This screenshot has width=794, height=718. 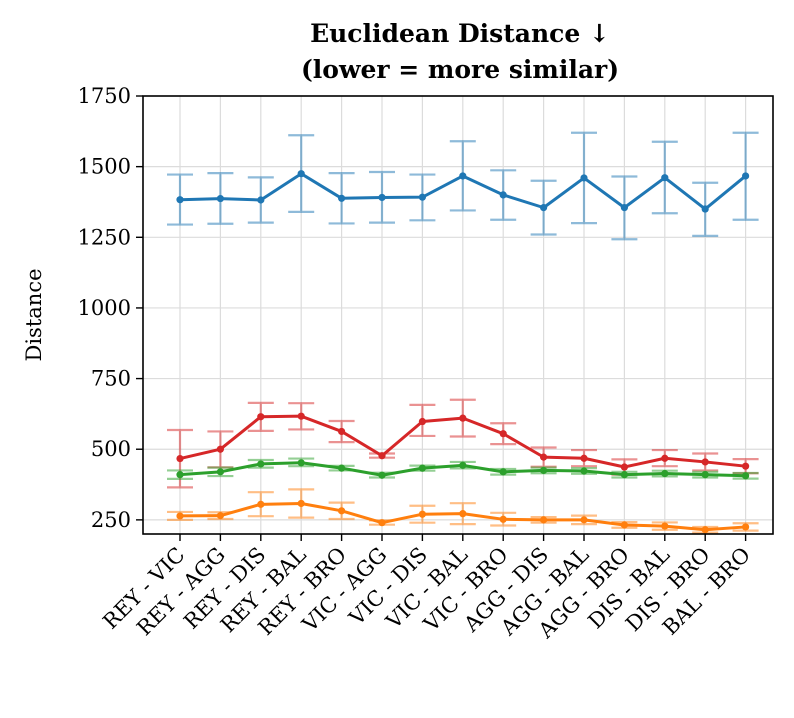 I want to click on chart-title: Euclidean Distance ↓, so click(x=460, y=33).